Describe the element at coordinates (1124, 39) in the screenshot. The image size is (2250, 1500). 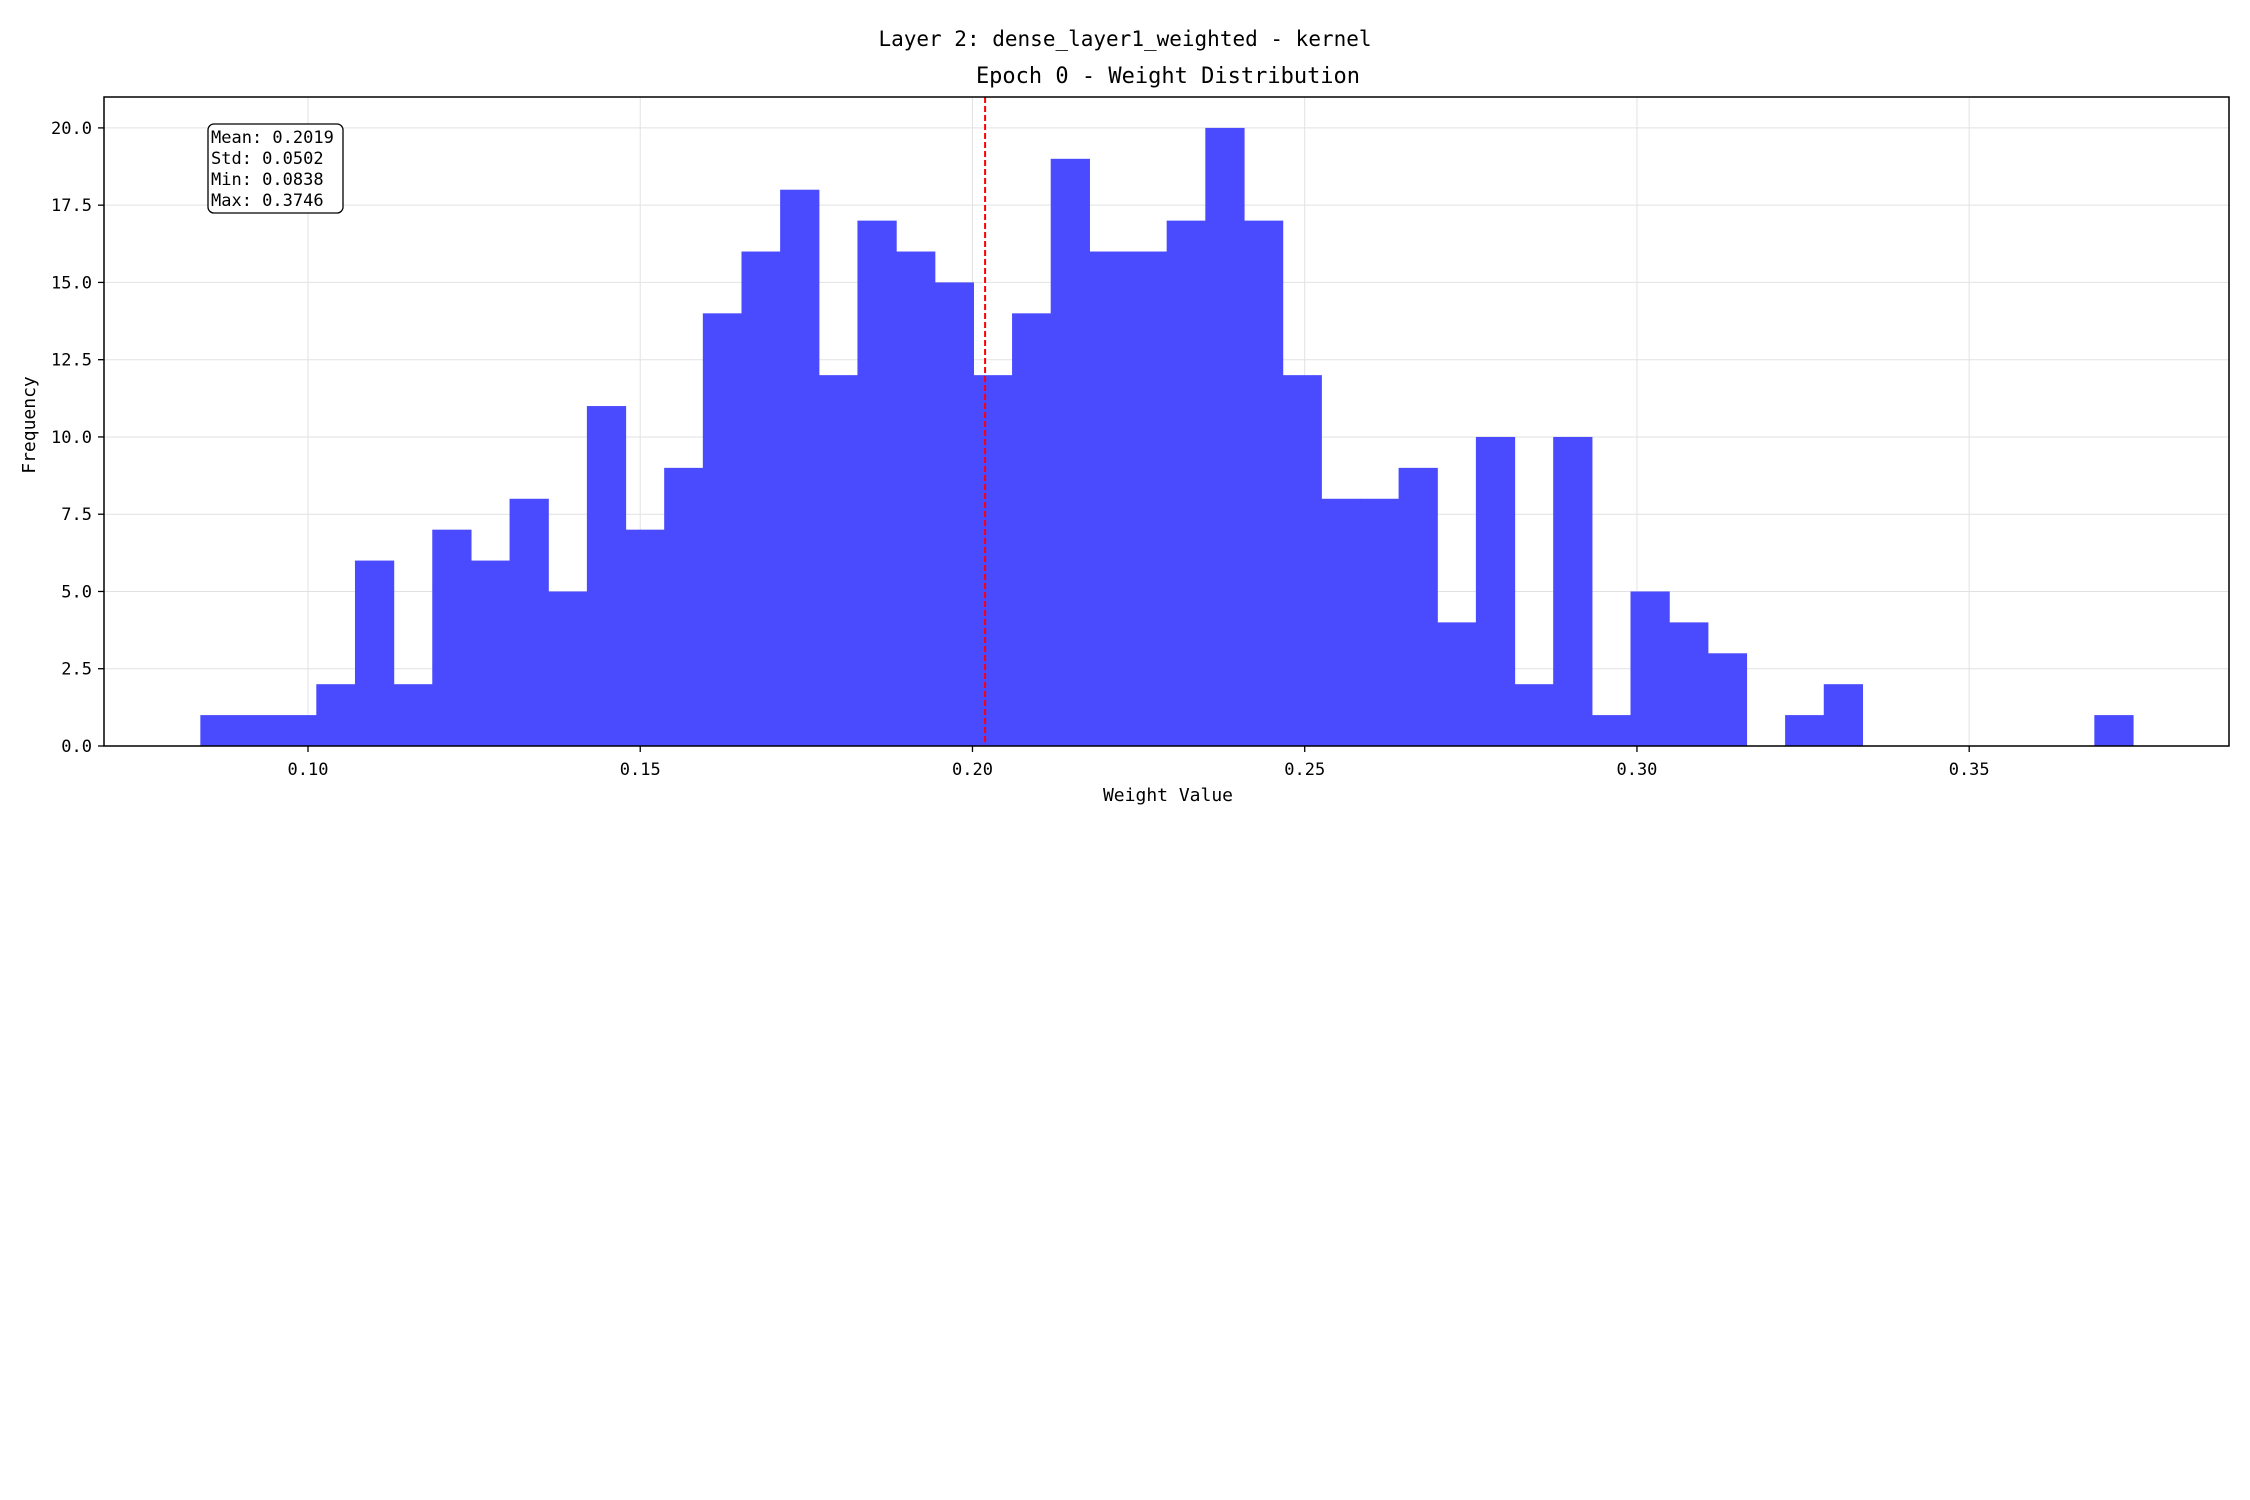
I see `figure-suptitle: Layer 2: dense_layer1_weighted - kernel` at that location.